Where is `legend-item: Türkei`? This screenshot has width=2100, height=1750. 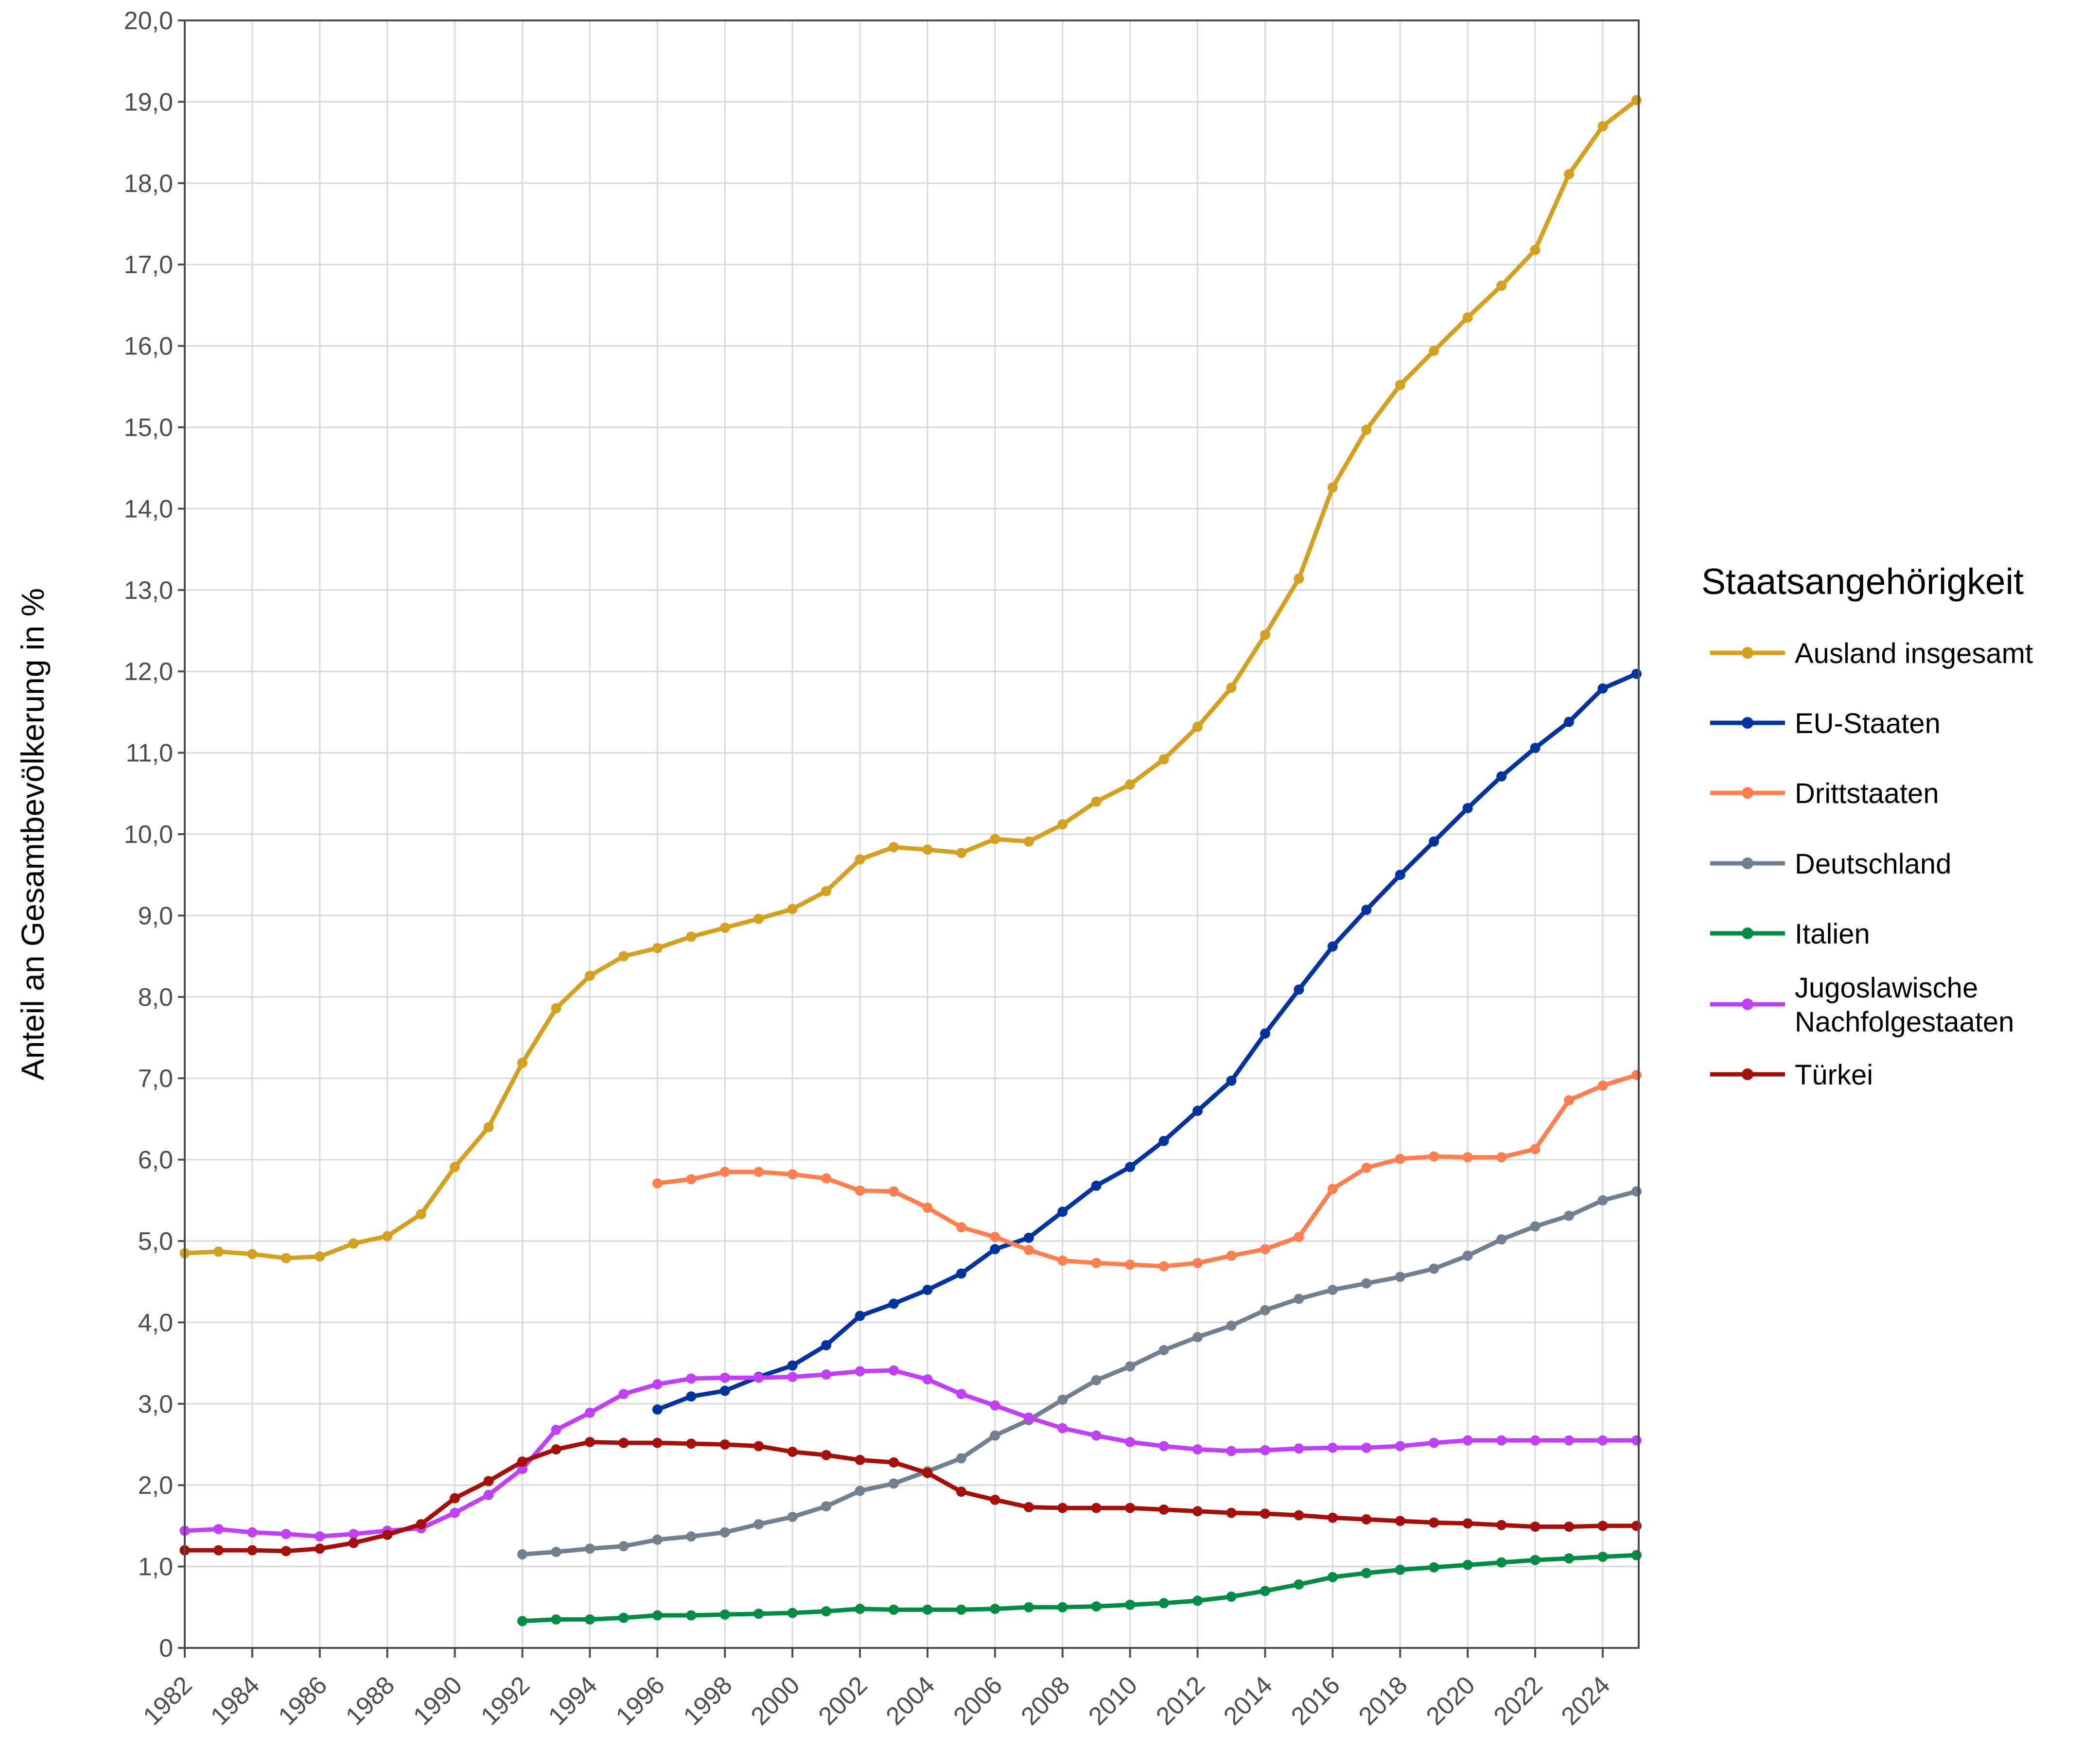 legend-item: Türkei is located at coordinates (1791, 1075).